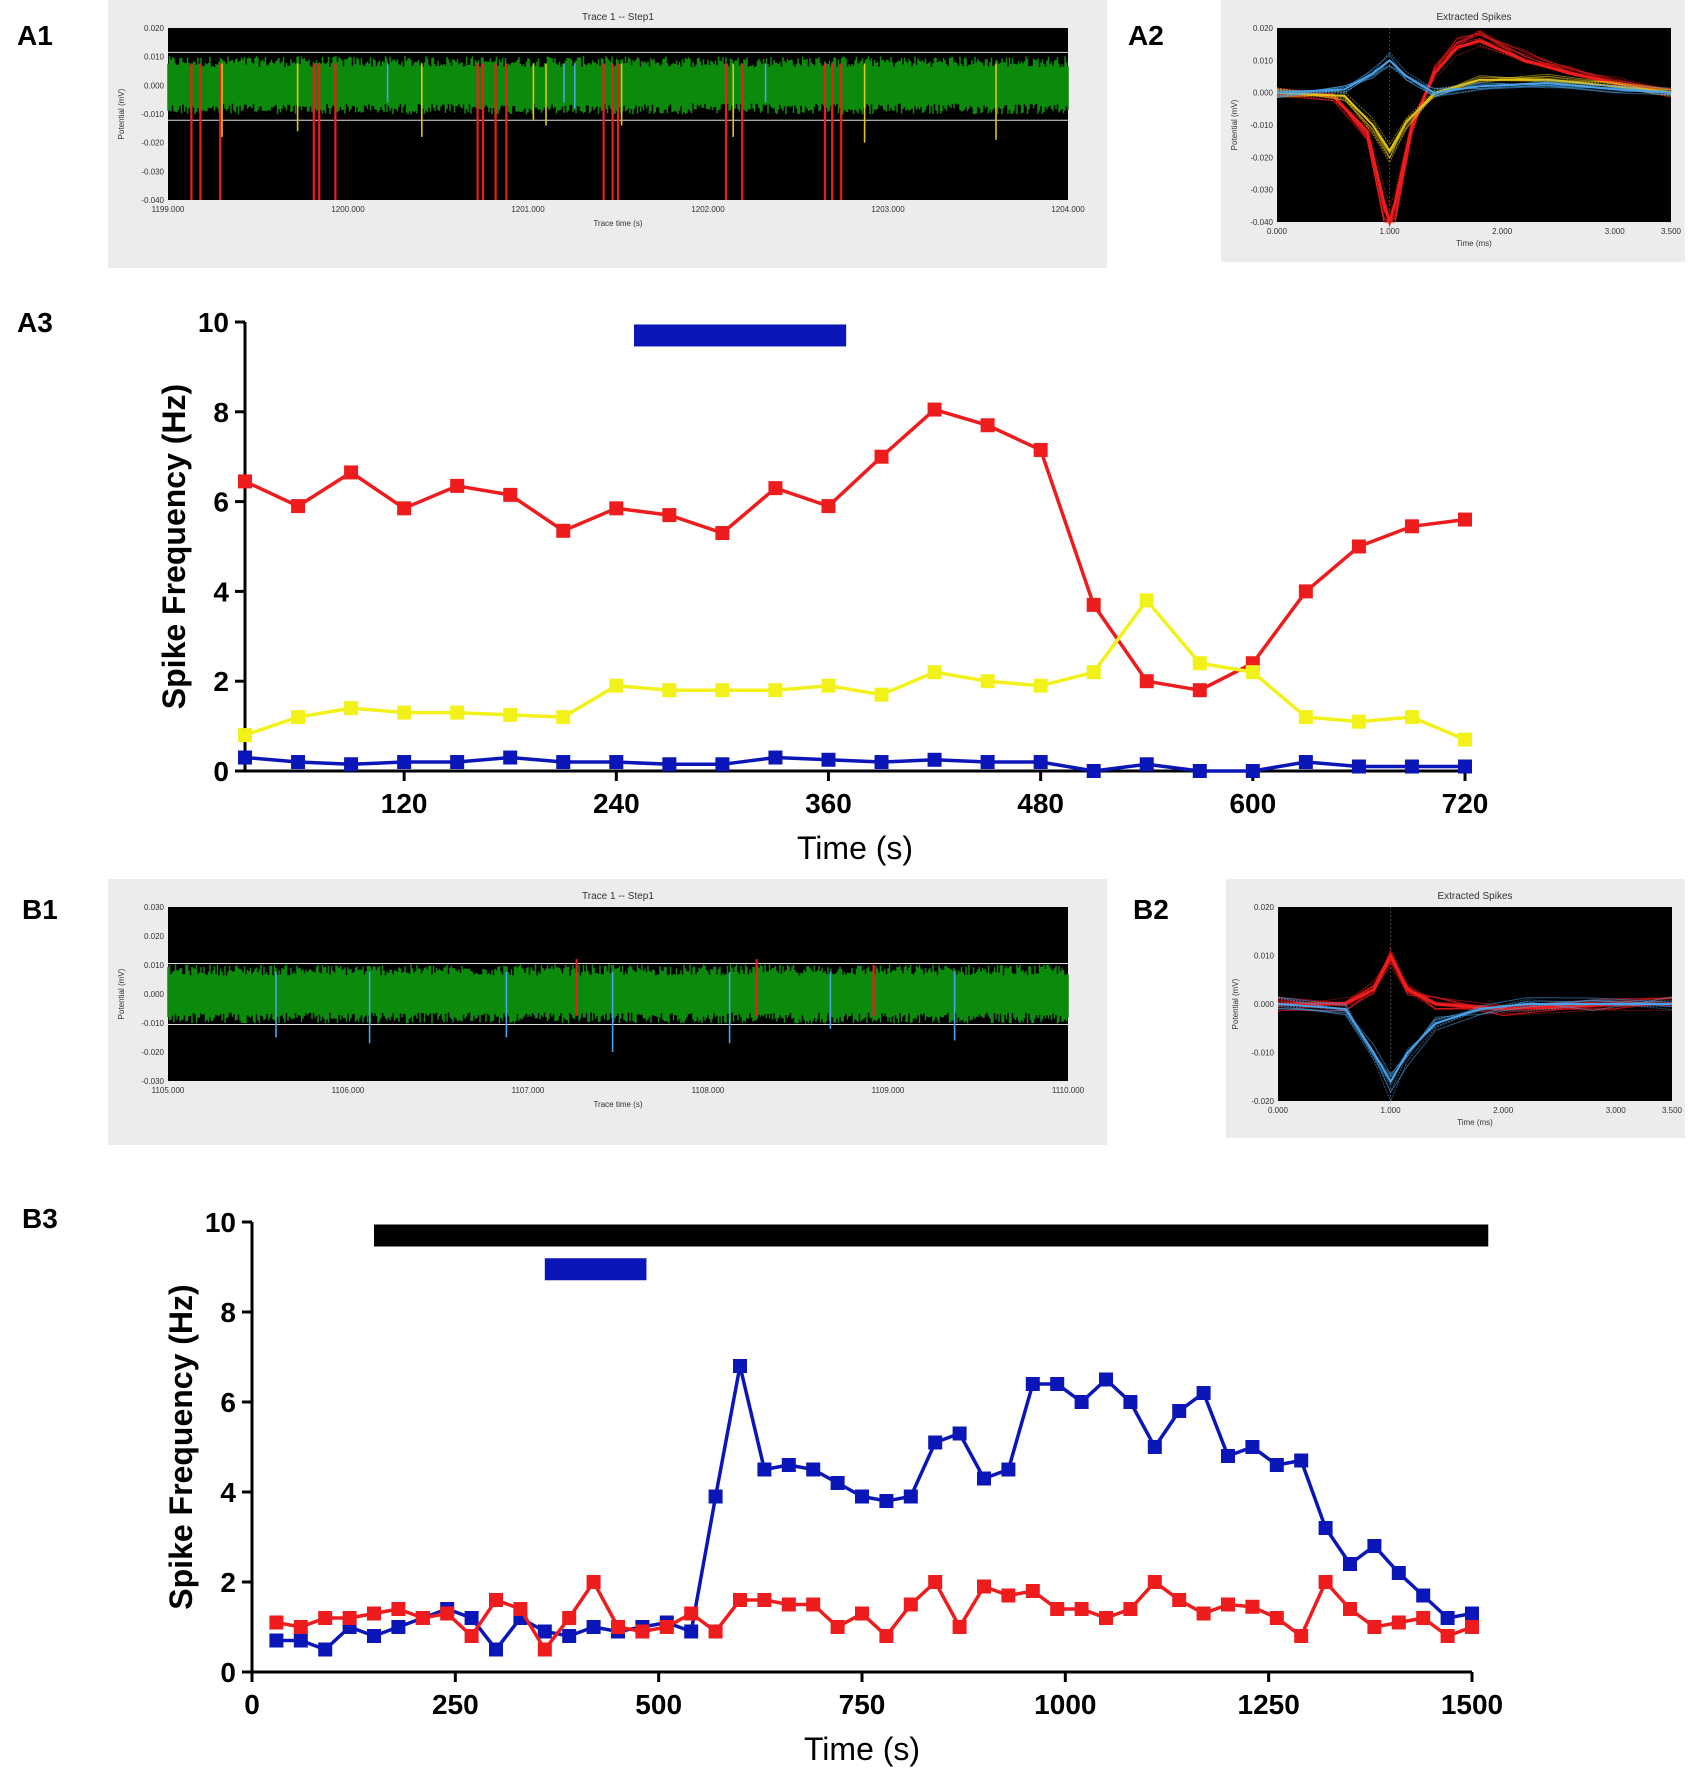 This screenshot has width=1705, height=1791. What do you see at coordinates (152, 1052) in the screenshot?
I see `b1-y-tick-label-5: -0.020` at bounding box center [152, 1052].